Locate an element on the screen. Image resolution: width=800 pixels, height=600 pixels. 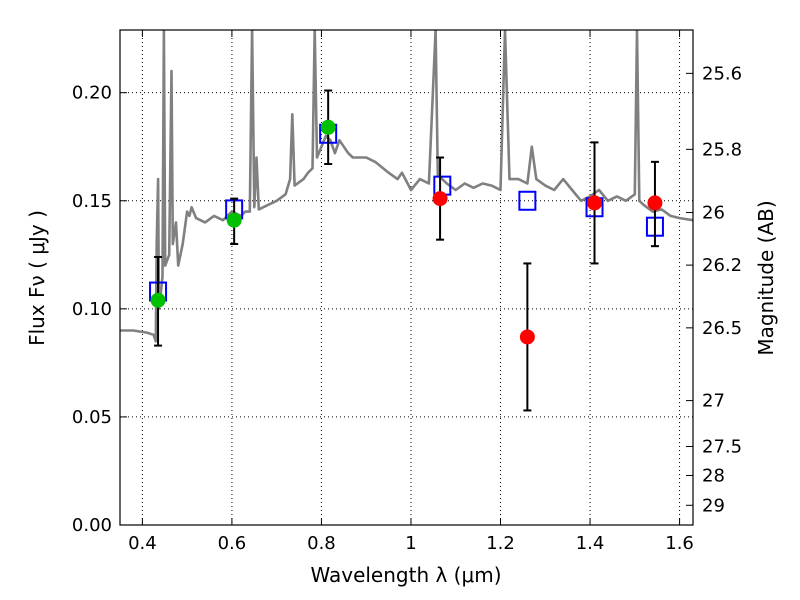
x-tick-label: 0.4 is located at coordinates (142, 543).